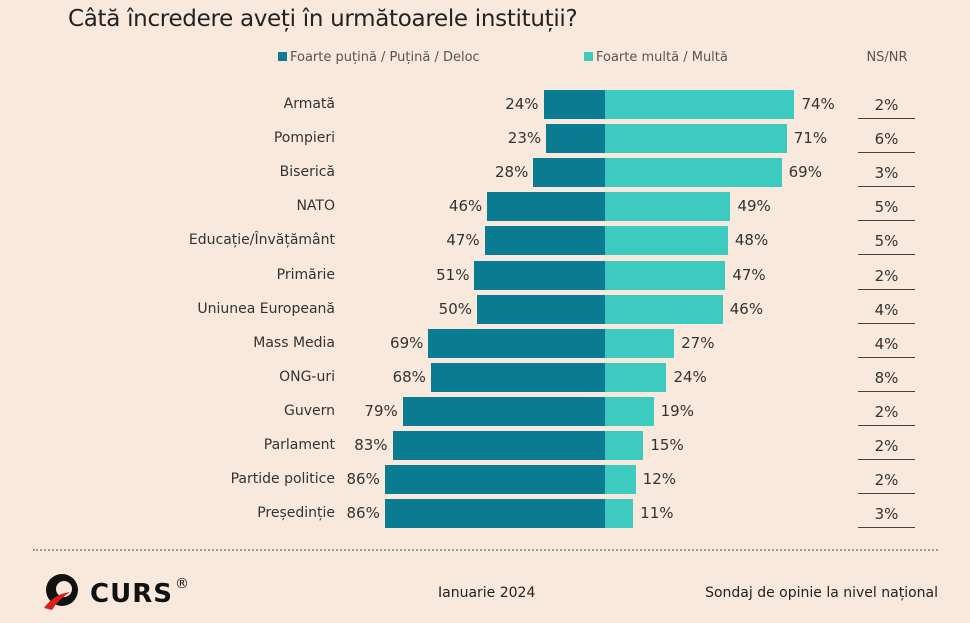 The image size is (970, 623). Describe the element at coordinates (657, 513) in the screenshot. I see `value-label-high-trust: 11%` at that location.